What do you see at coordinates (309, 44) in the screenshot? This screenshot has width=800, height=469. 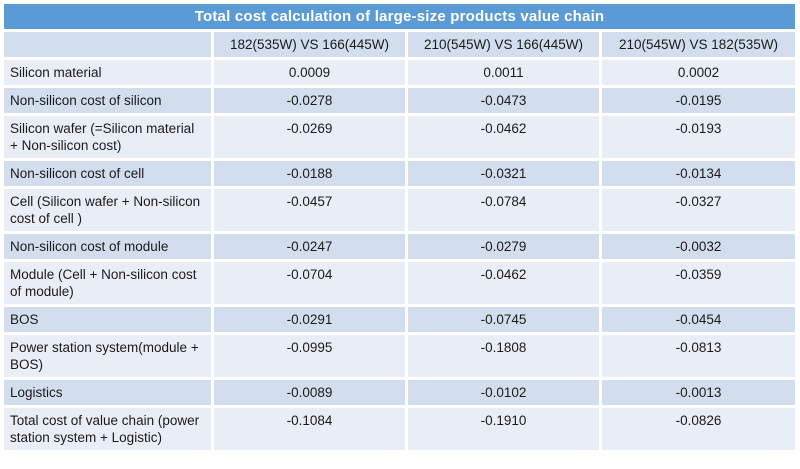 I see `column-header-182-vs-166: 182(535W) VS 166(445W)` at bounding box center [309, 44].